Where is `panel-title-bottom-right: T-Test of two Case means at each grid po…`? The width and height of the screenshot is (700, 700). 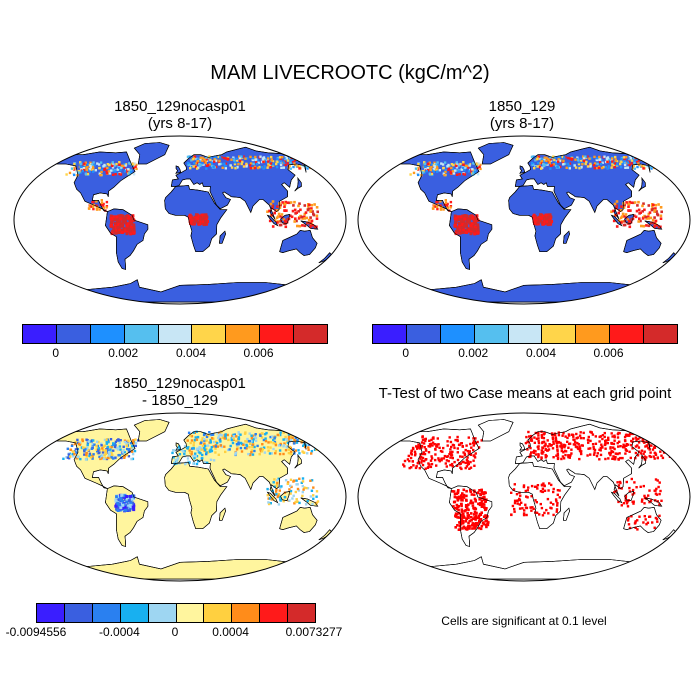
panel-title-bottom-right: T-Test of two Case means at each grid po… is located at coordinates (525, 393).